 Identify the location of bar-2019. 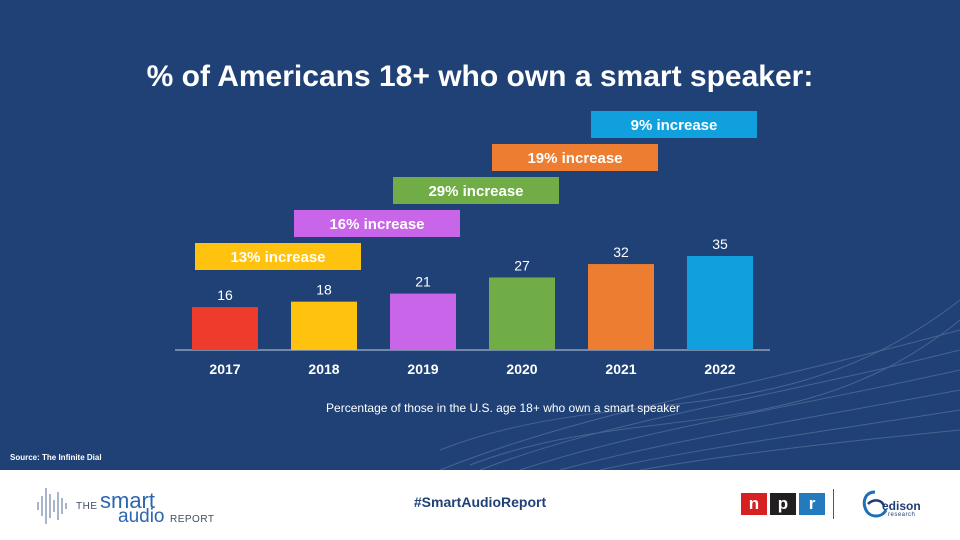
(423, 321).